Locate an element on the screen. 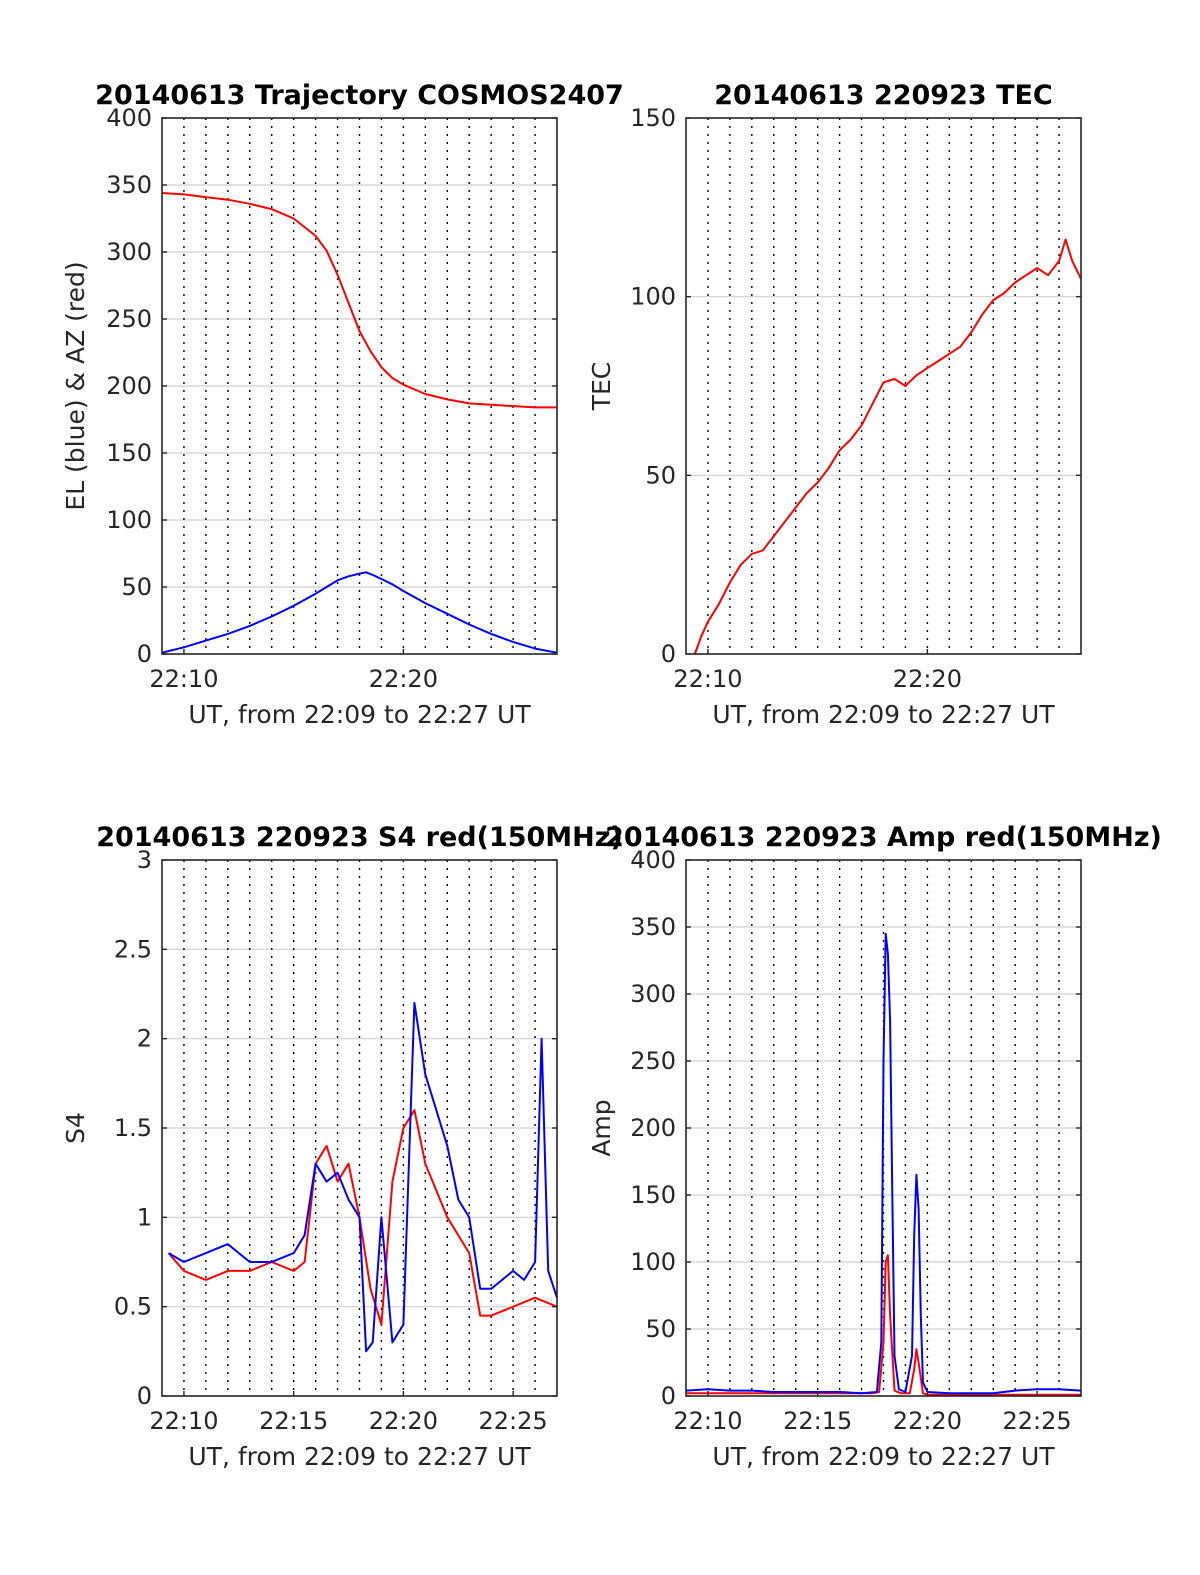 The image size is (1200, 1575). y-tick-label: 1 is located at coordinates (144, 1217).